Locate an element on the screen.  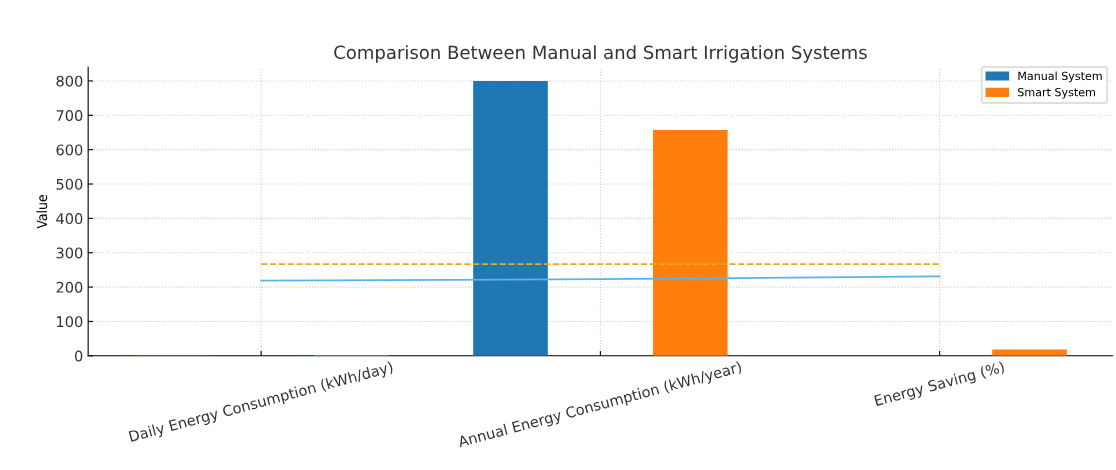
y-tick-label: 600 is located at coordinates (69, 150).